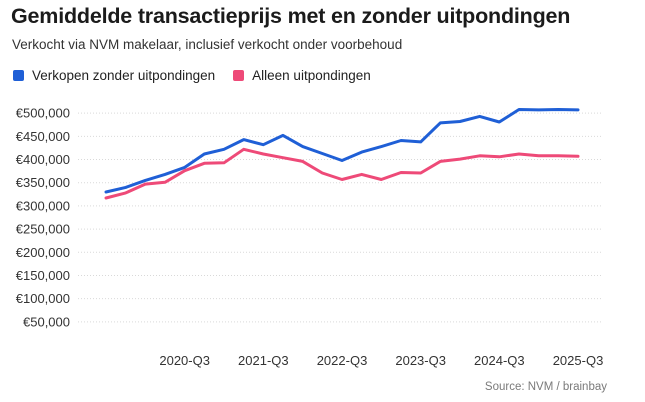  I want to click on legend-item-zonder-uitpondingen: Verkopen zonder uitpondingen, so click(114, 75).